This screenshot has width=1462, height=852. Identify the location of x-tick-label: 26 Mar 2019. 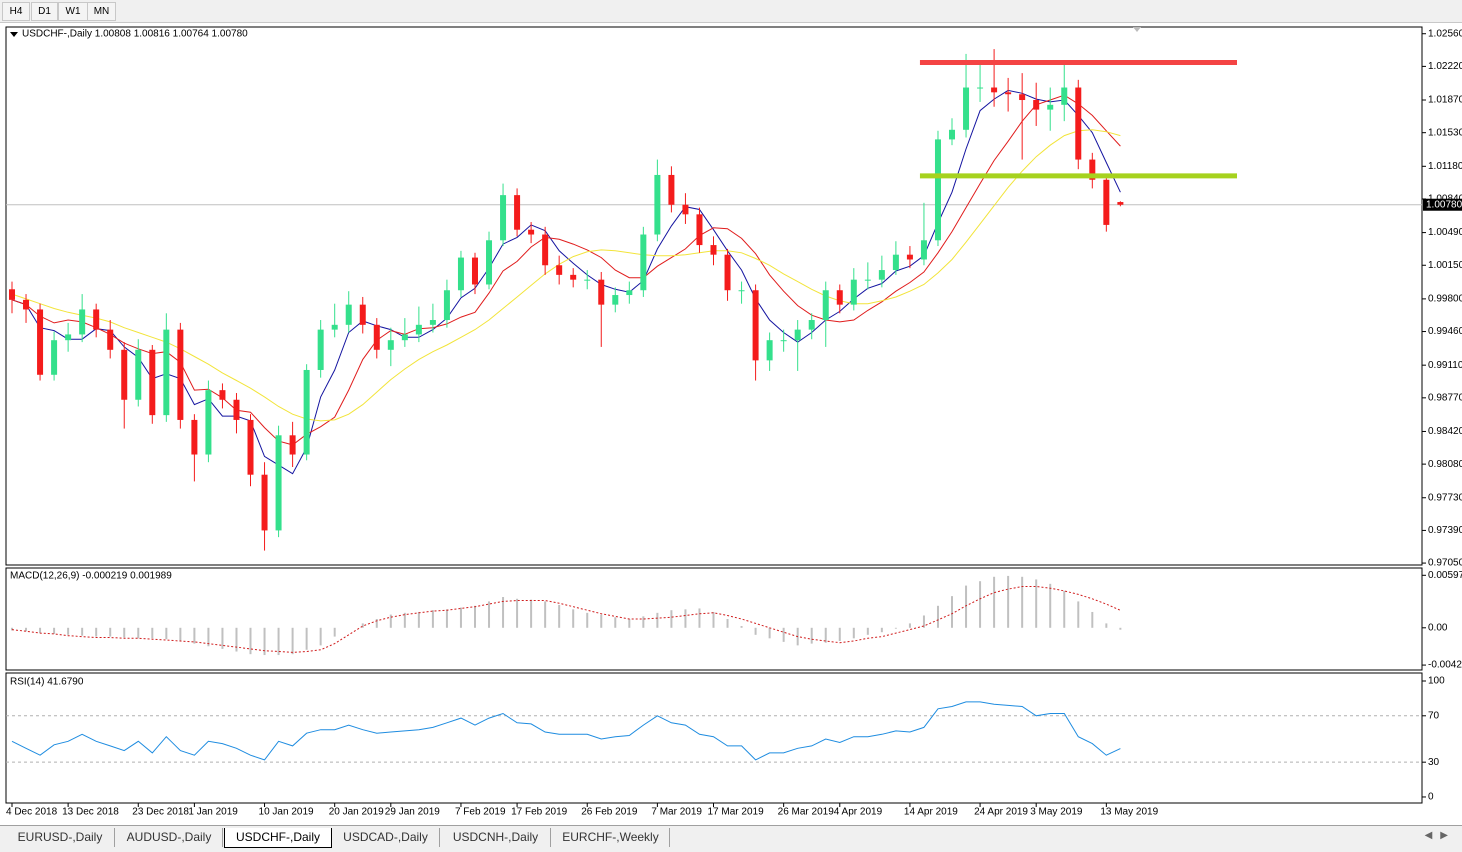
(806, 812).